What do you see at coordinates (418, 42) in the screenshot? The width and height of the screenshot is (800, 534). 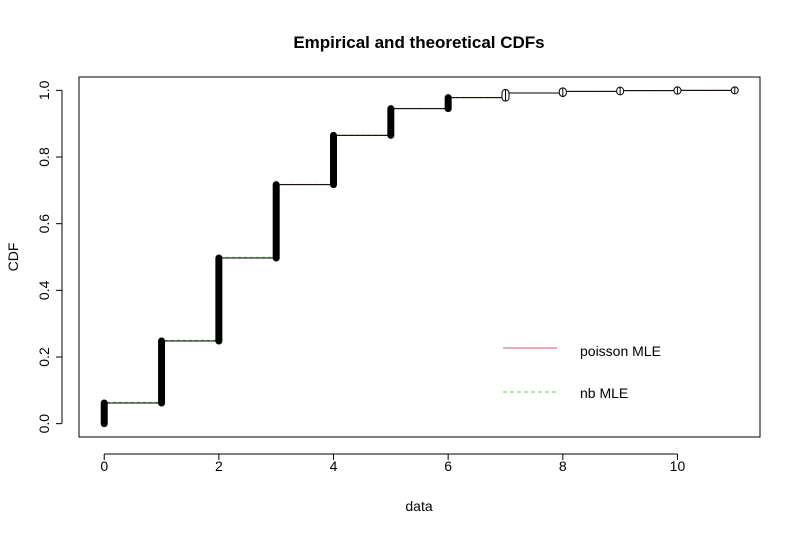 I see `chart-title: Empirical and theoretical CDFs` at bounding box center [418, 42].